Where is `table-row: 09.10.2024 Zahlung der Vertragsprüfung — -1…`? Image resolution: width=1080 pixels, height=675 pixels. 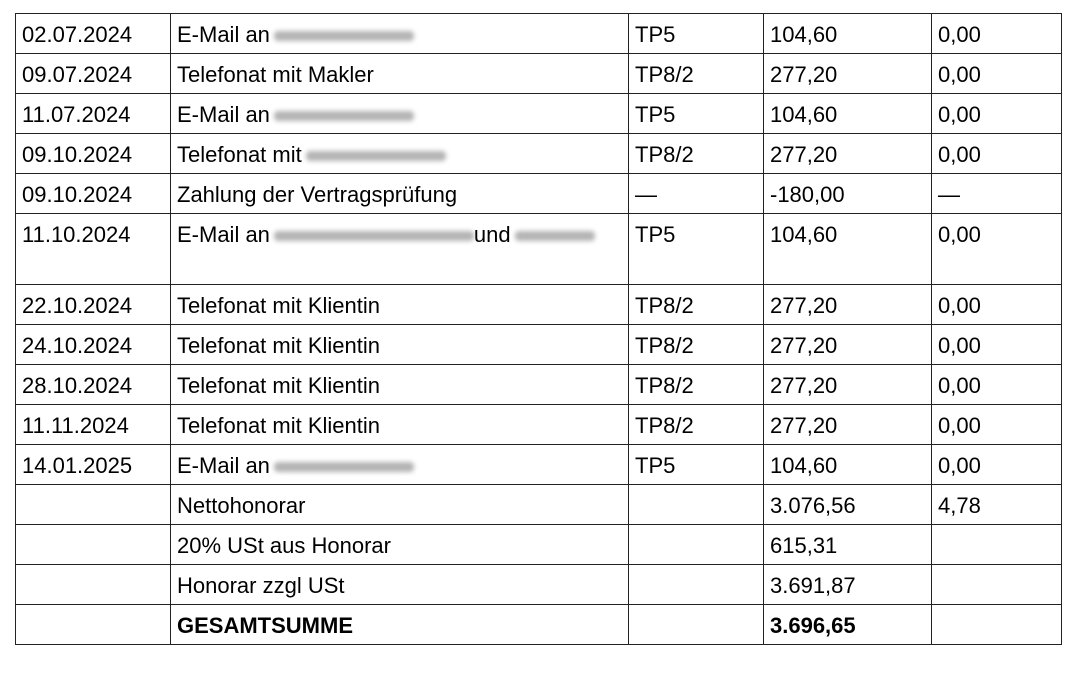 table-row: 09.10.2024 Zahlung der Vertragsprüfung — -1… is located at coordinates (538, 193).